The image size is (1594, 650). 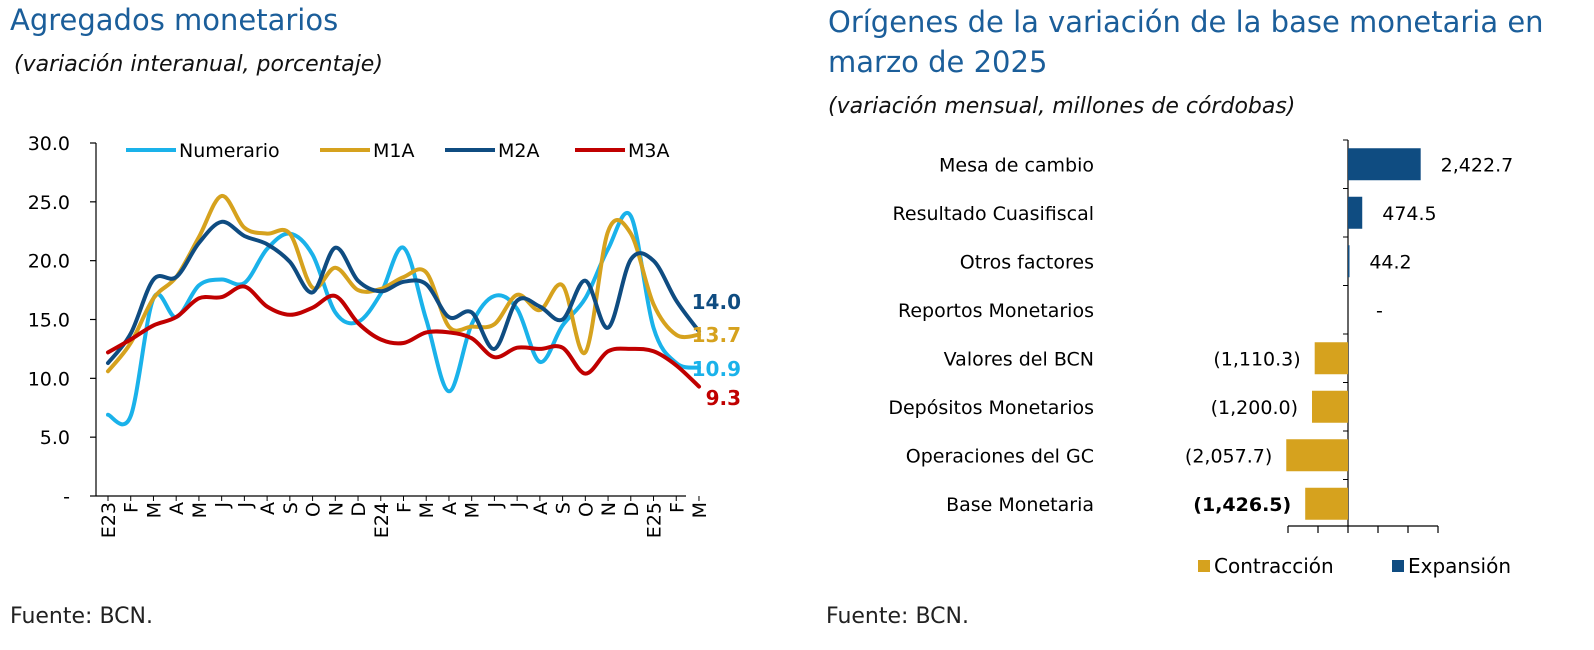 I want to click on data-label: 2,422.7, so click(x=1477, y=165).